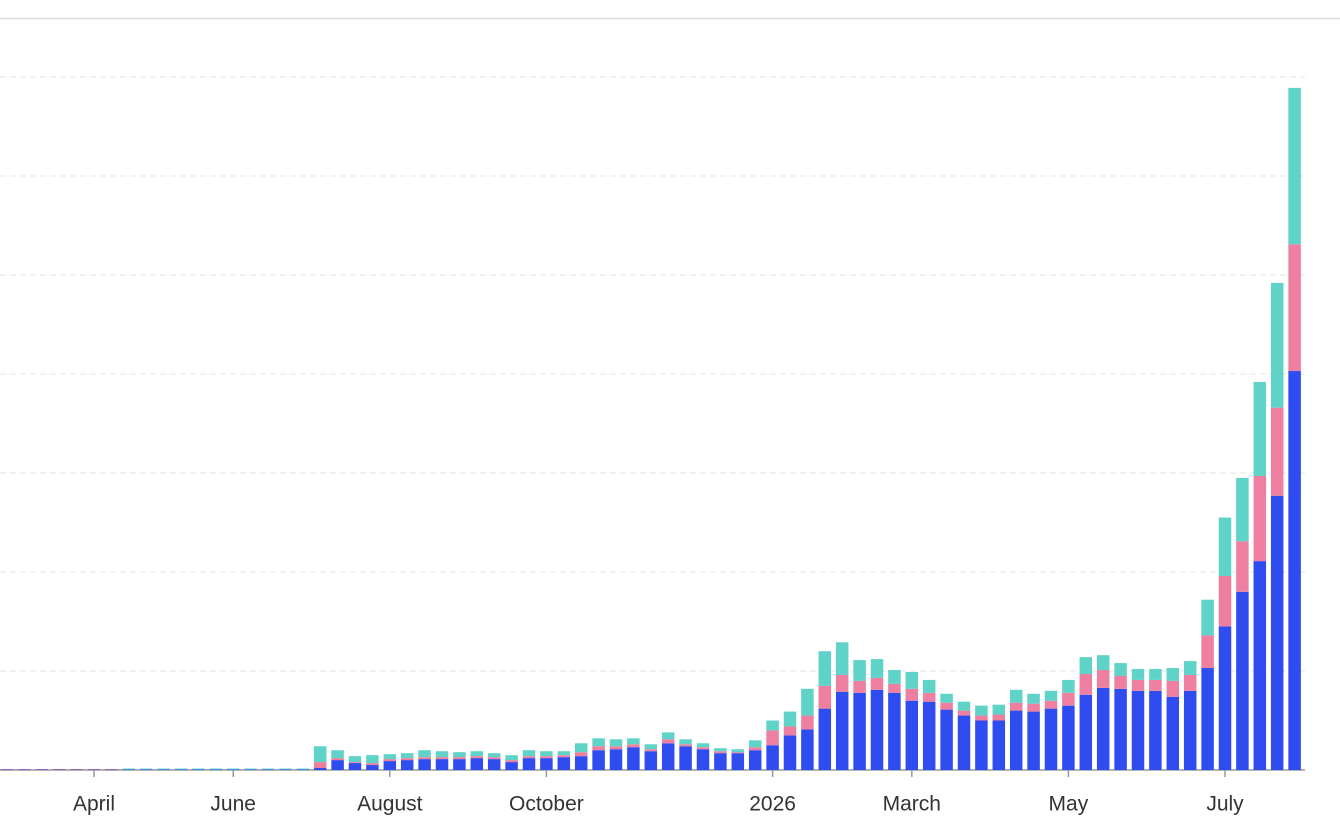  I want to click on x-tick-label: August, so click(390, 804).